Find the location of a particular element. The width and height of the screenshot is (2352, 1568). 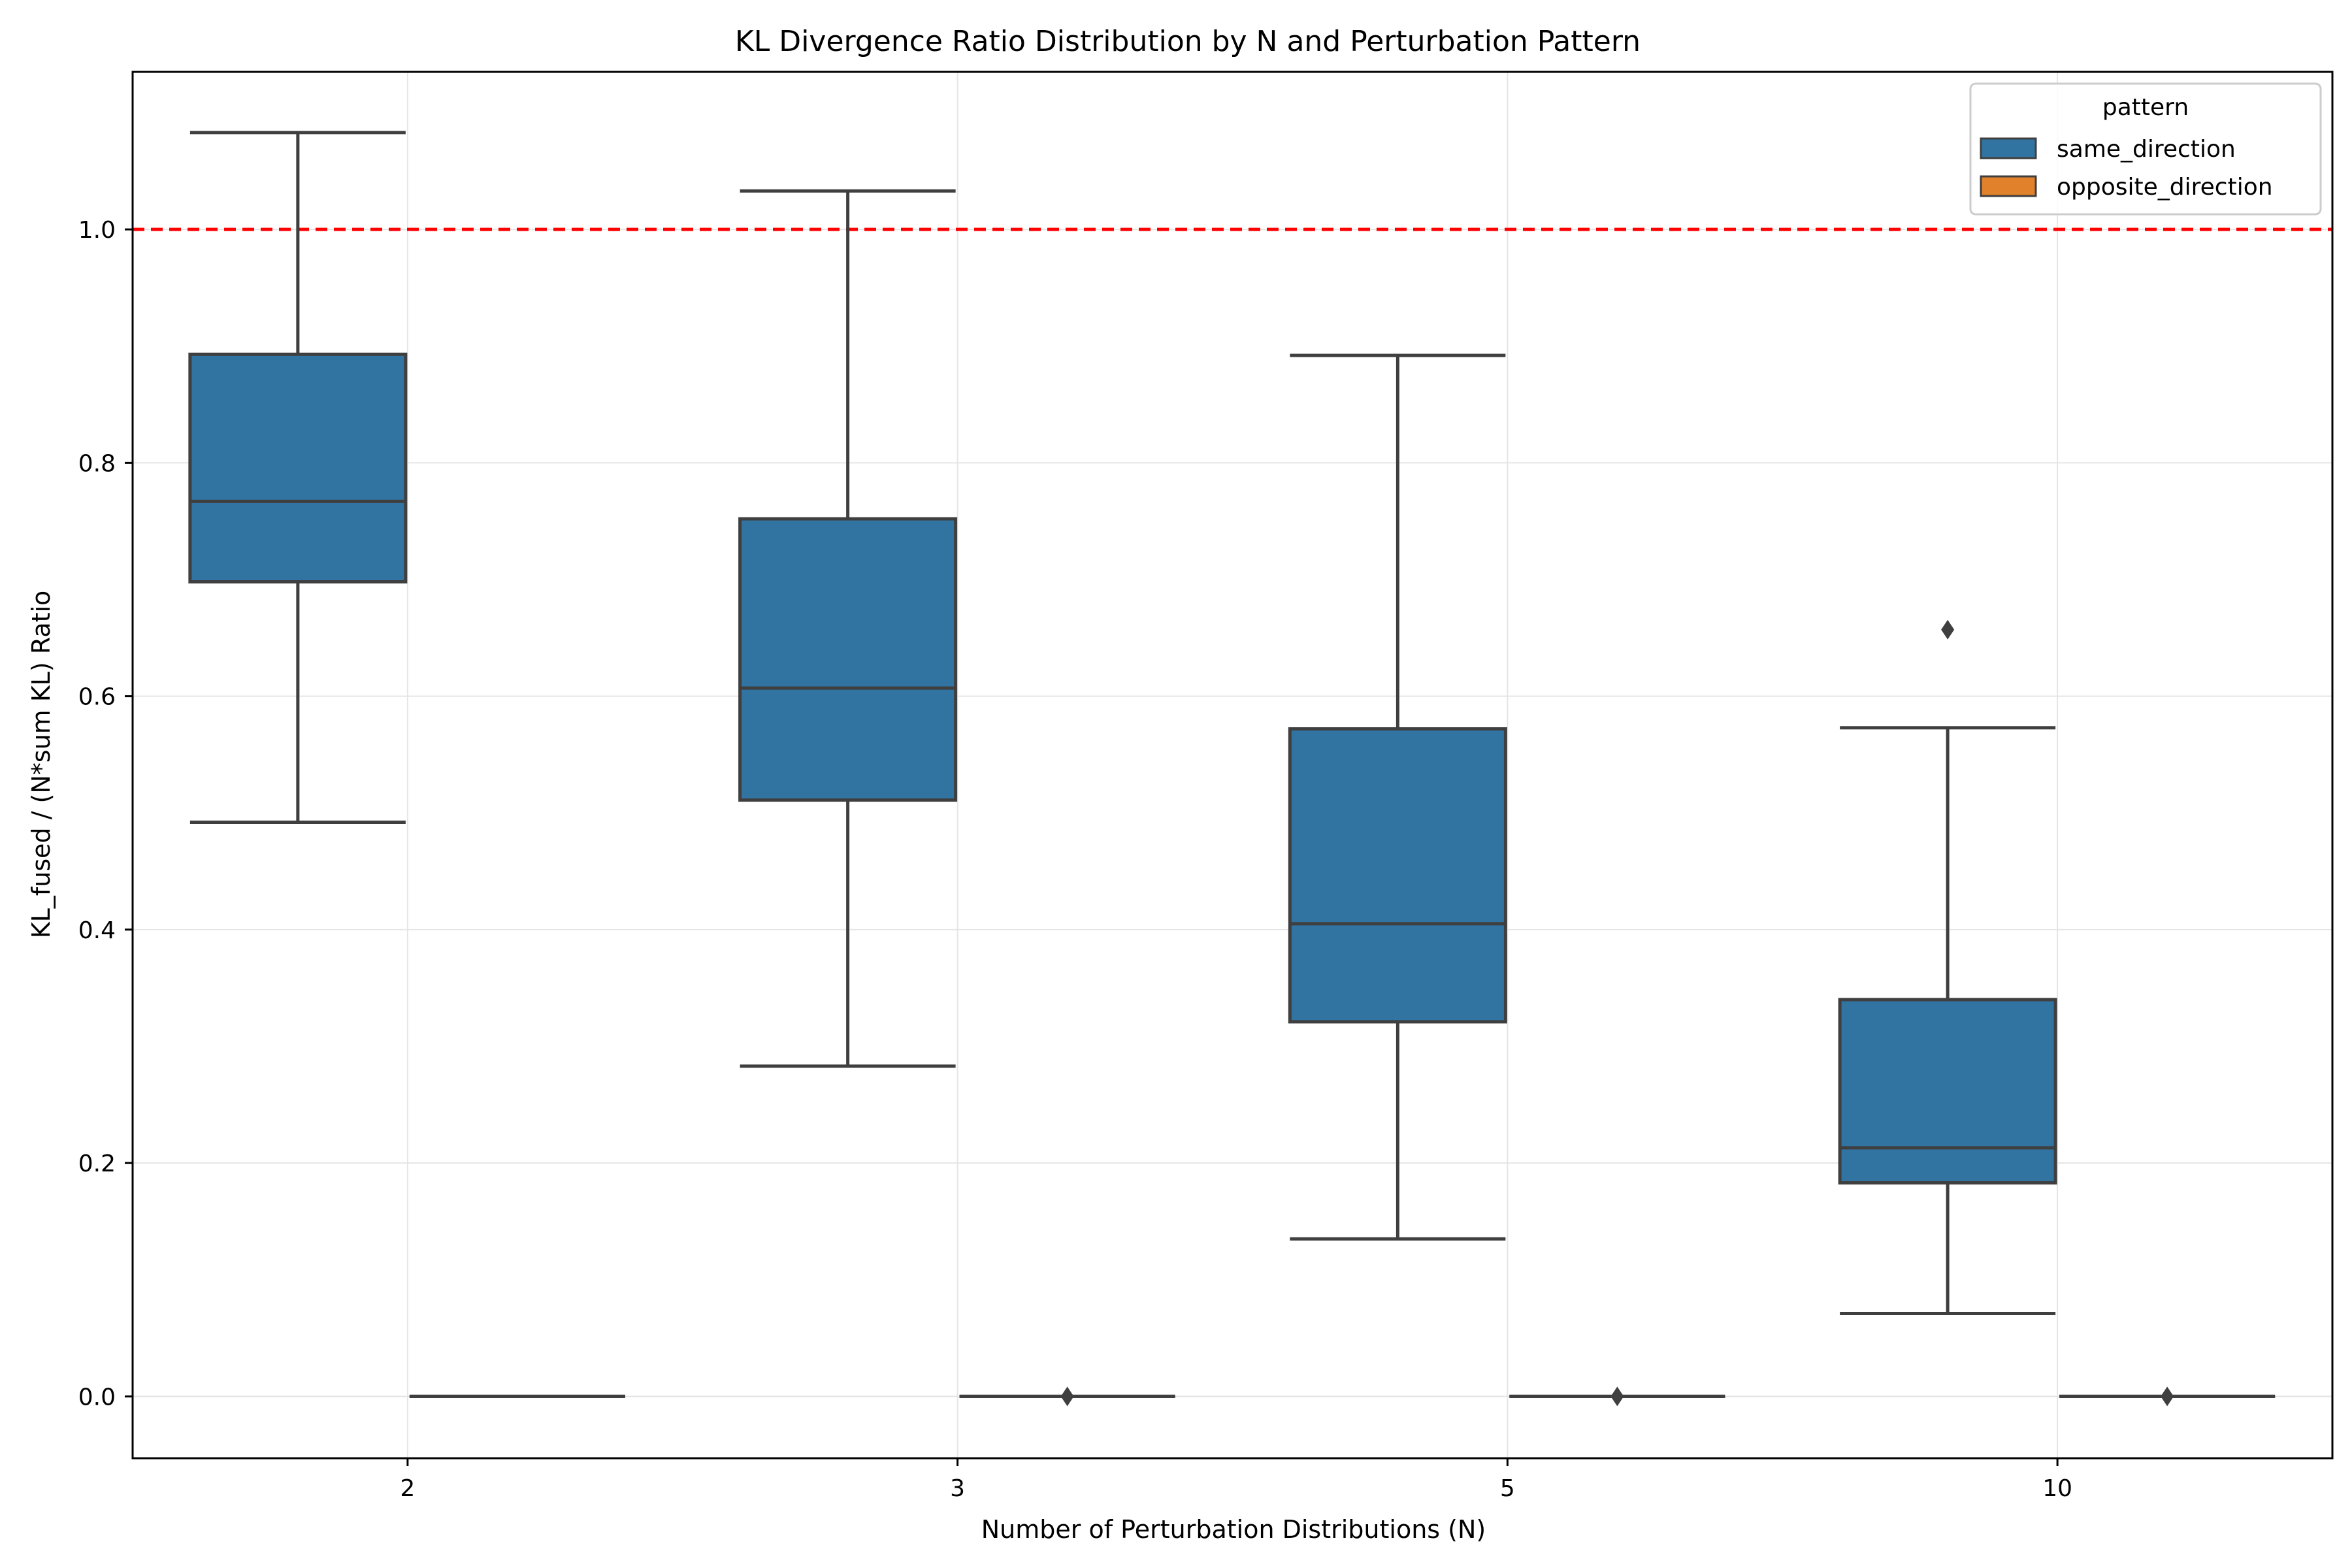

y-tick-label: 0.6 is located at coordinates (97, 697).